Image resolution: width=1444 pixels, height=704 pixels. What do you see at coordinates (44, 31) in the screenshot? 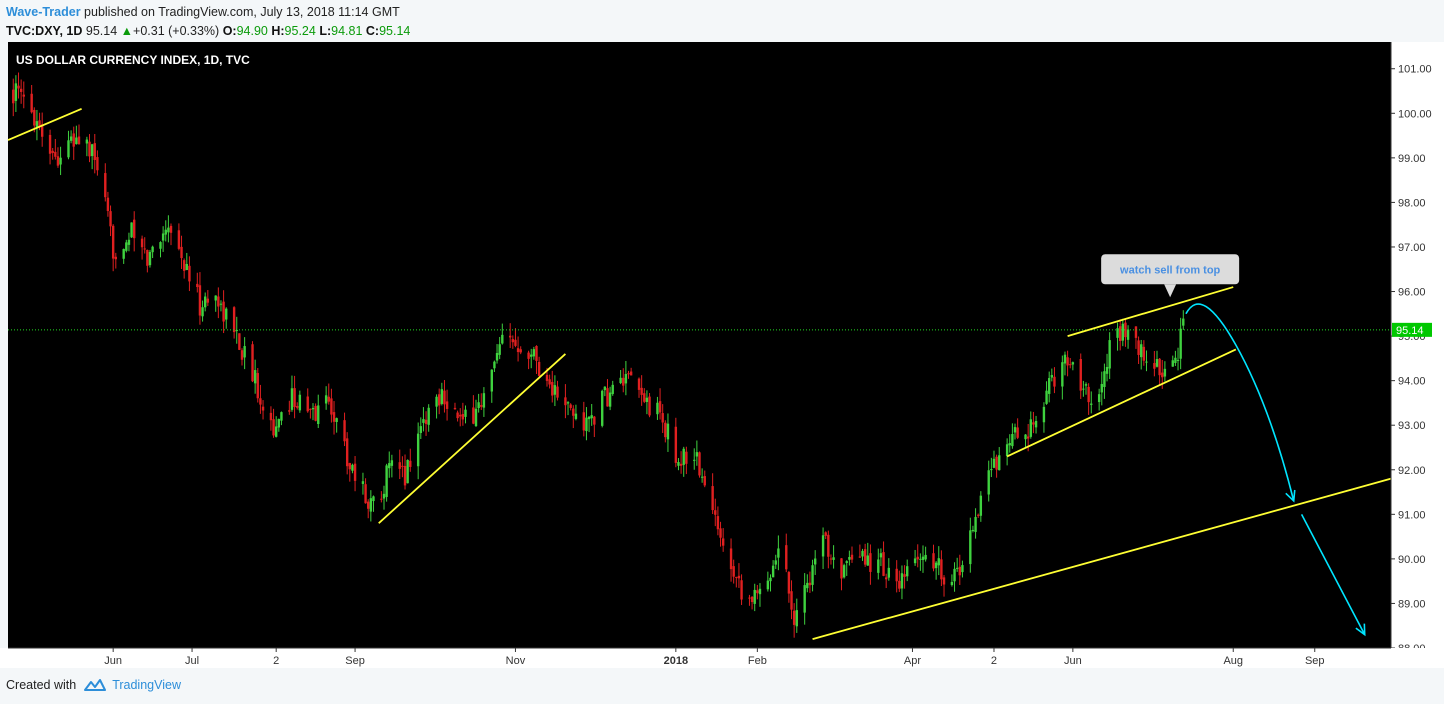
I see `symbol-label: TVC:DXY, 1D` at bounding box center [44, 31].